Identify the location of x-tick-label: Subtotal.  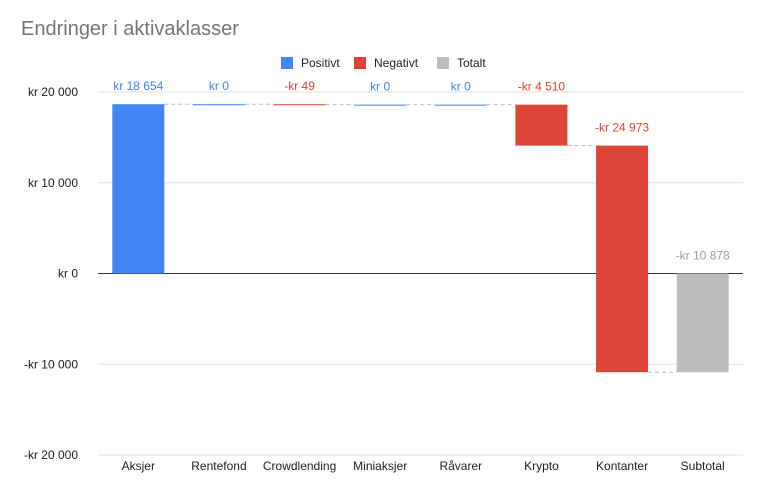
(703, 466).